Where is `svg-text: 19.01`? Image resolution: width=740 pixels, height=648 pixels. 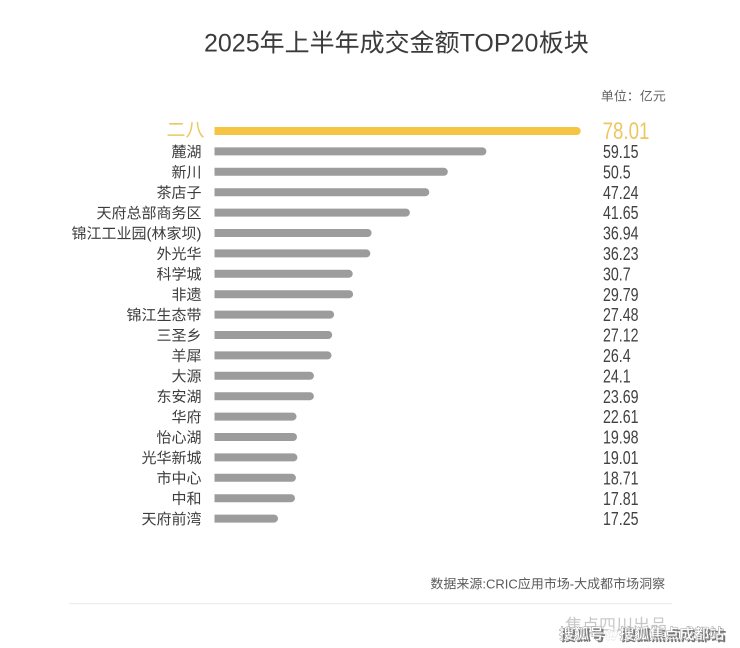 svg-text: 19.01 is located at coordinates (621, 457).